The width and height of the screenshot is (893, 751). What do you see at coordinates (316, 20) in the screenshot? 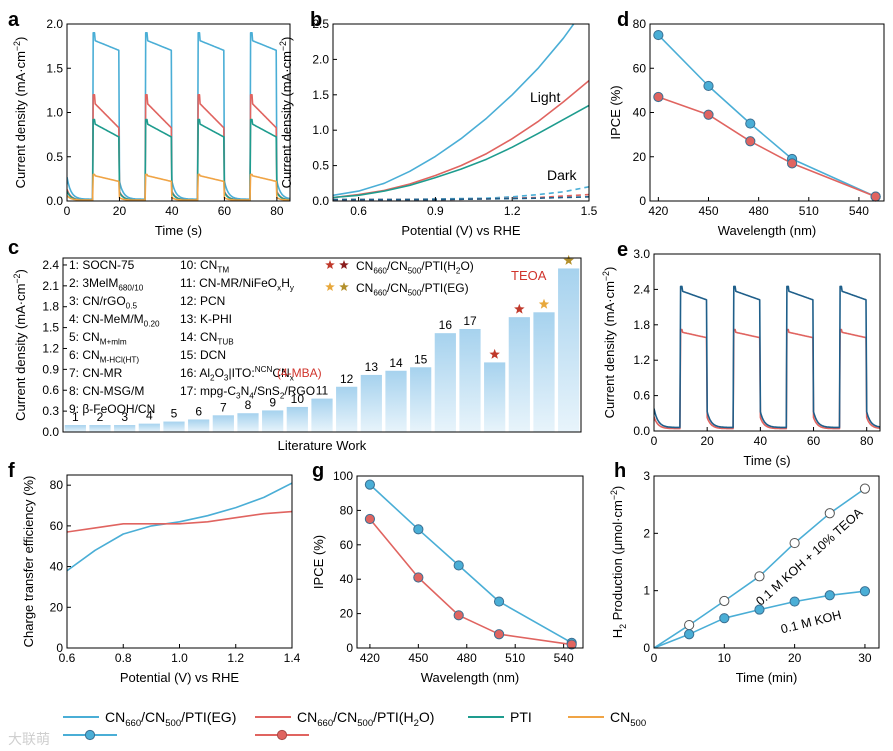
I see `panel-label: b` at bounding box center [316, 20].